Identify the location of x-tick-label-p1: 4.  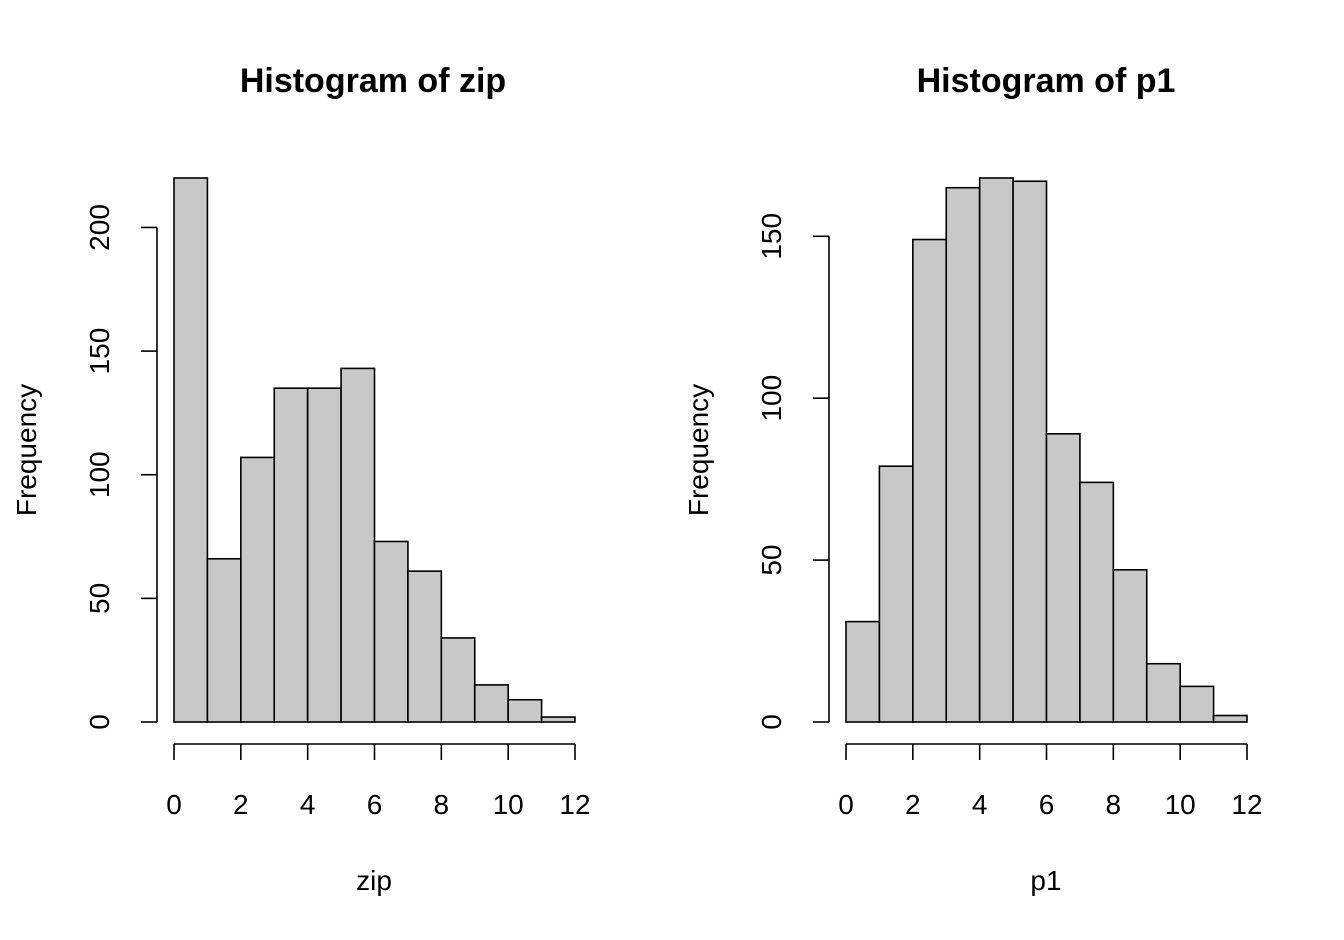
(980, 804).